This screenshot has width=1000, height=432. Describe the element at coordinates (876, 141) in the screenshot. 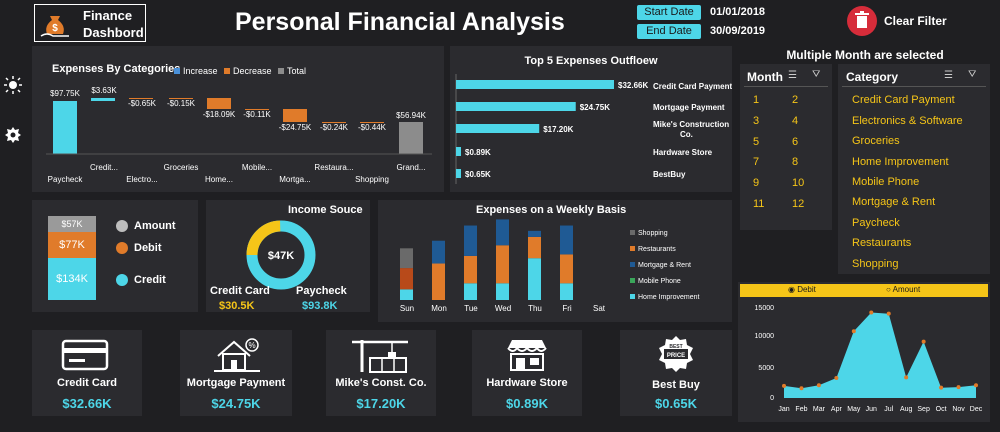

I see `category-item: Groceries` at that location.